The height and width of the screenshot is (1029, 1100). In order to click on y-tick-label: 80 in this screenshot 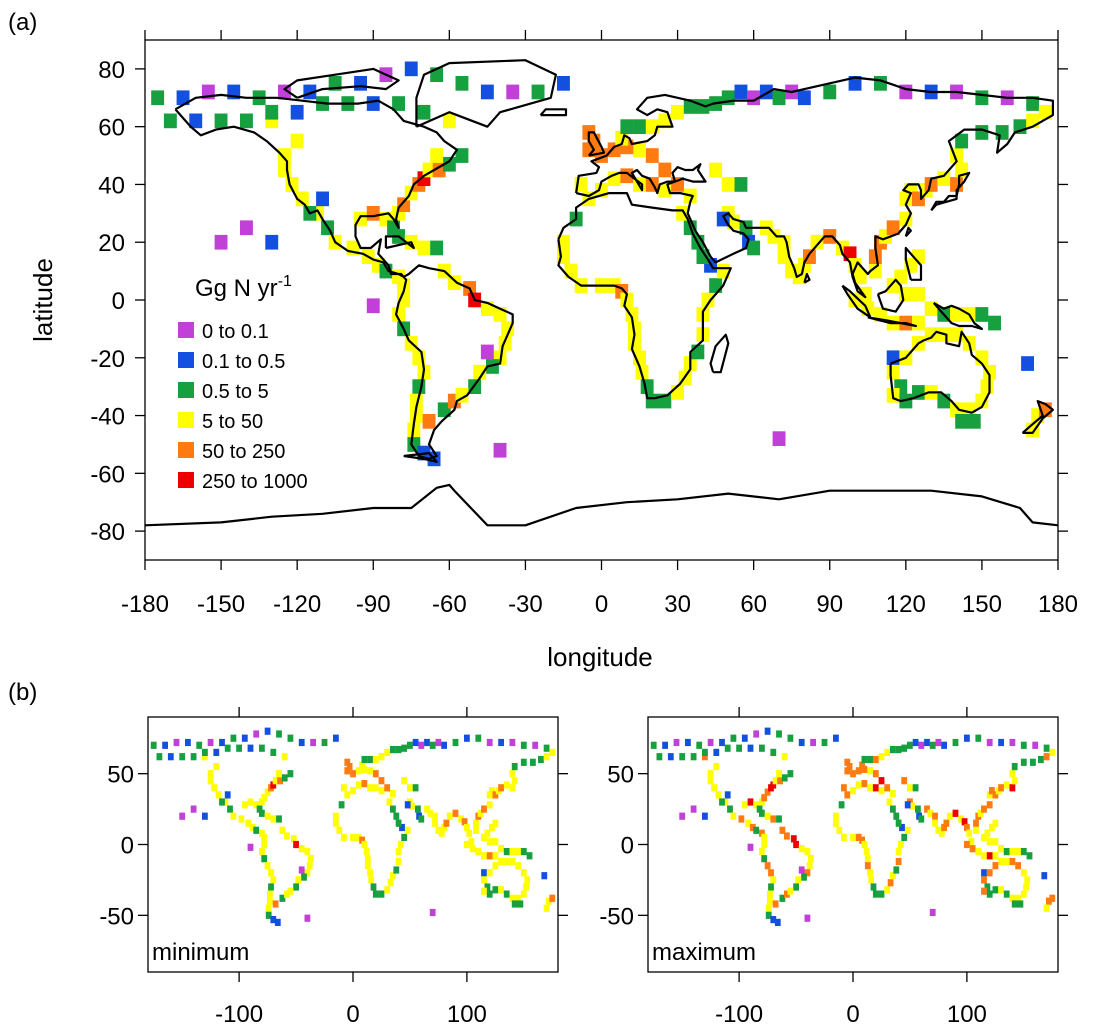, I will do `click(111, 70)`.